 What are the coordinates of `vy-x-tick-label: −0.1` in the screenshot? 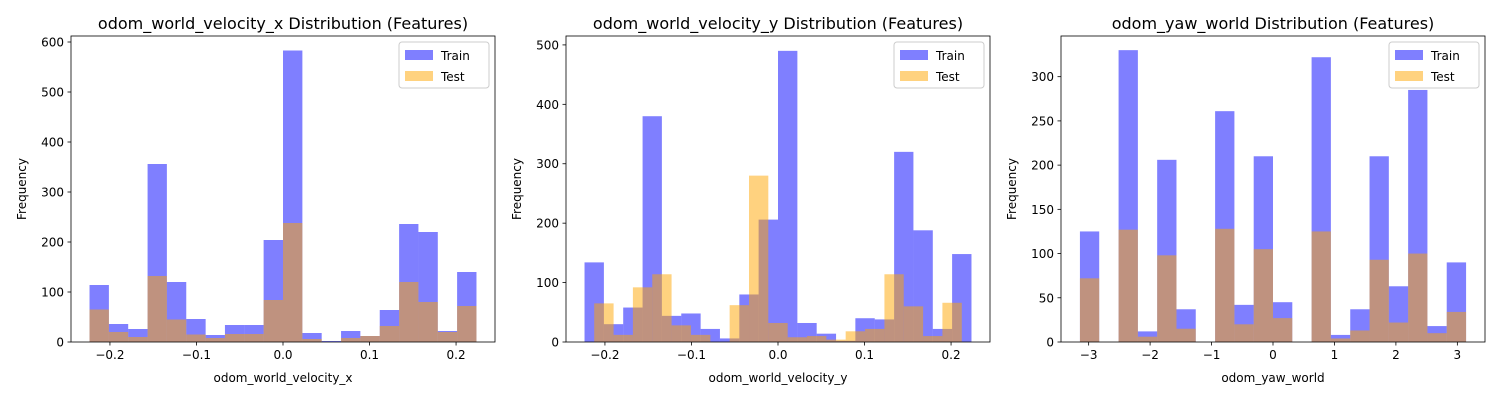 It's located at (691, 355).